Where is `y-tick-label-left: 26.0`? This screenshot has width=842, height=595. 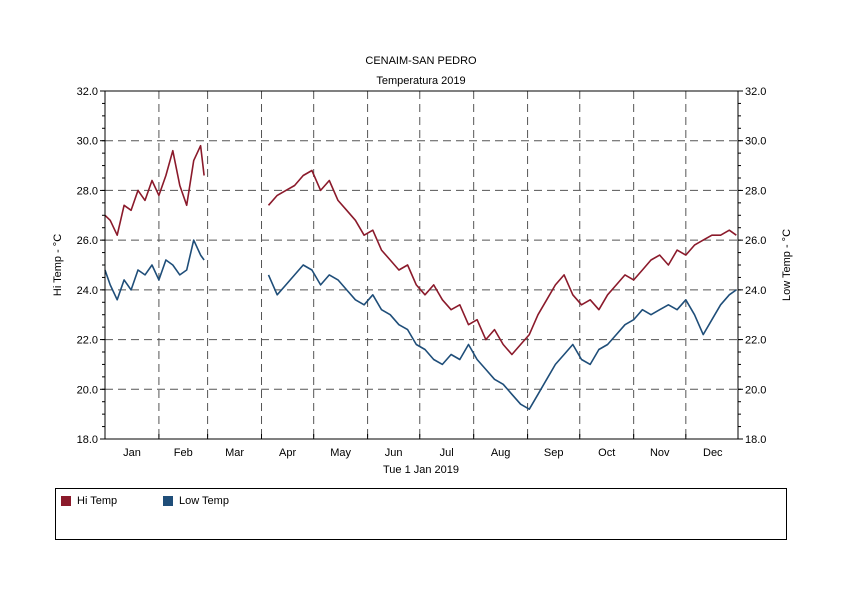
y-tick-label-left: 26.0 is located at coordinates (87, 241).